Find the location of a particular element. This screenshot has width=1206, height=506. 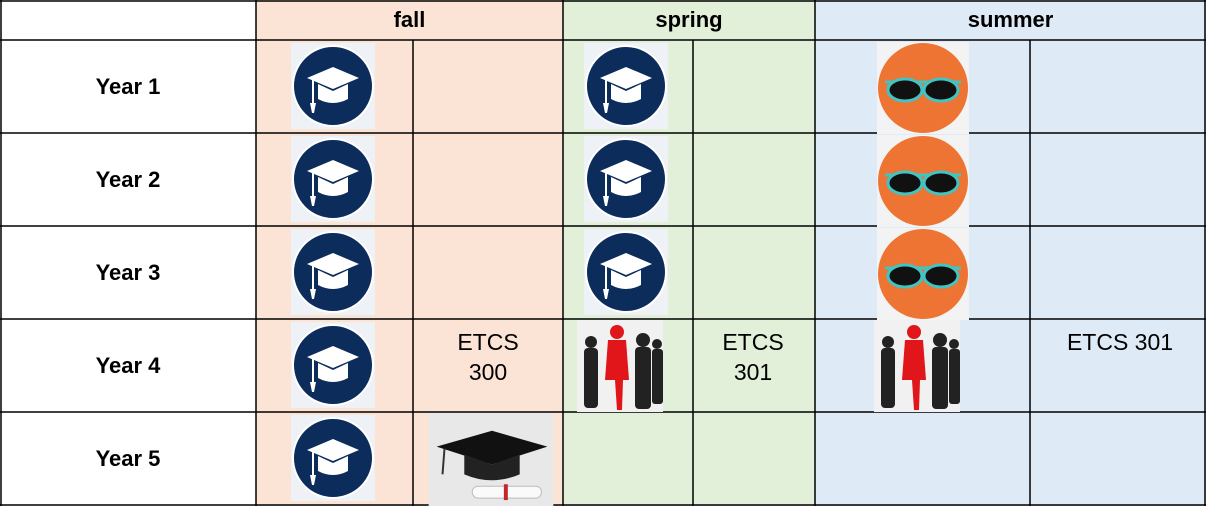

row-label: Year 5 is located at coordinates (128, 458).